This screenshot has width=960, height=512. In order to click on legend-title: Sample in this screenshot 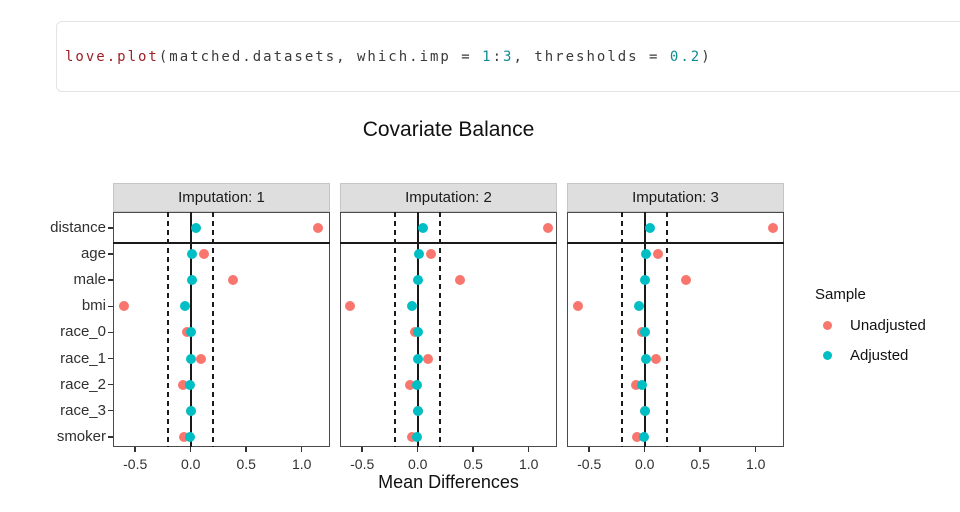, I will do `click(840, 294)`.